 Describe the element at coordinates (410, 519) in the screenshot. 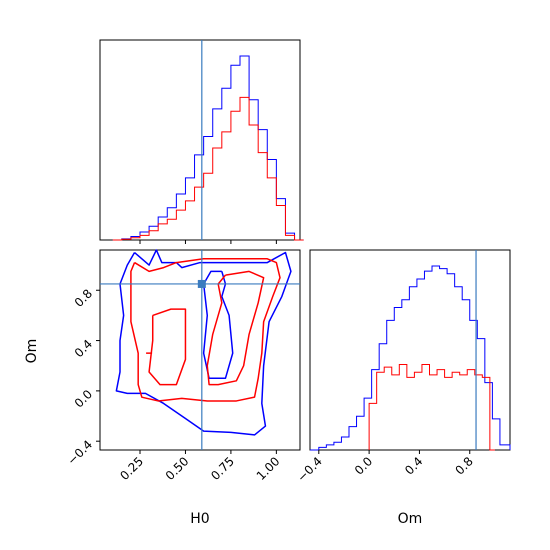

I see `om-xlabel: Om` at that location.